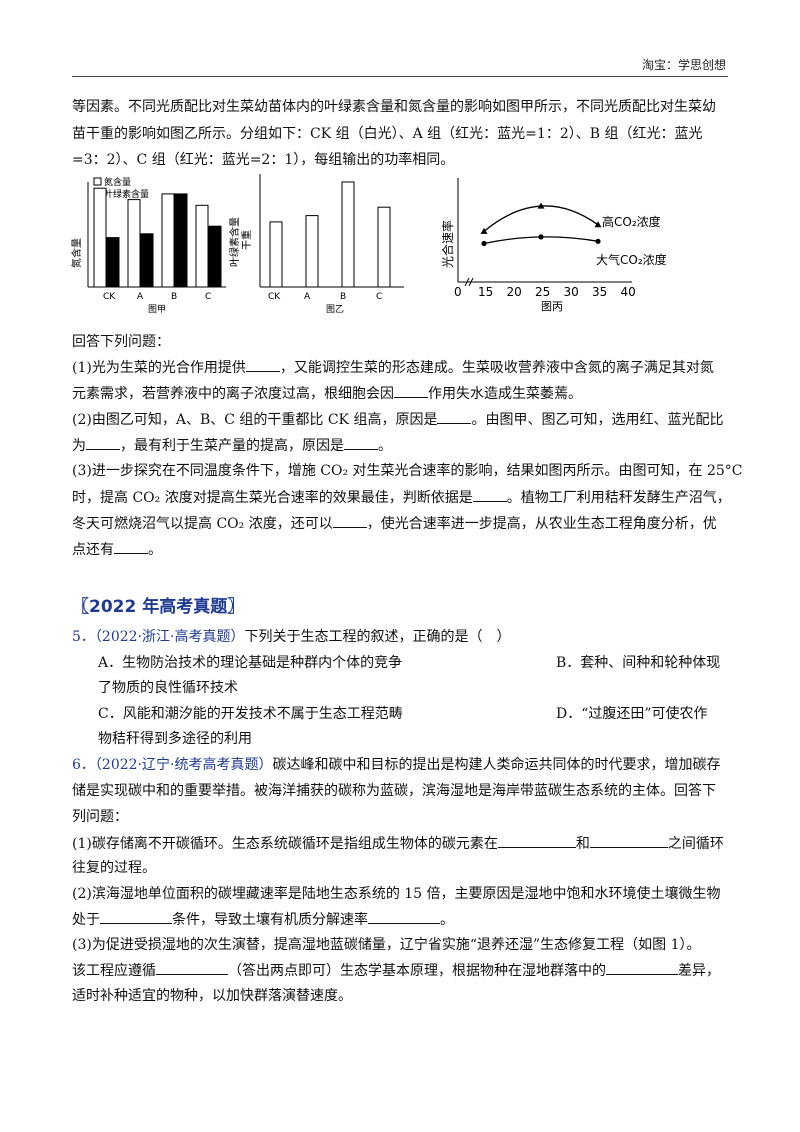 This screenshot has height=1132, width=800. Describe the element at coordinates (158, 607) in the screenshot. I see `section-title: 〖2022 年高考真题〗` at that location.